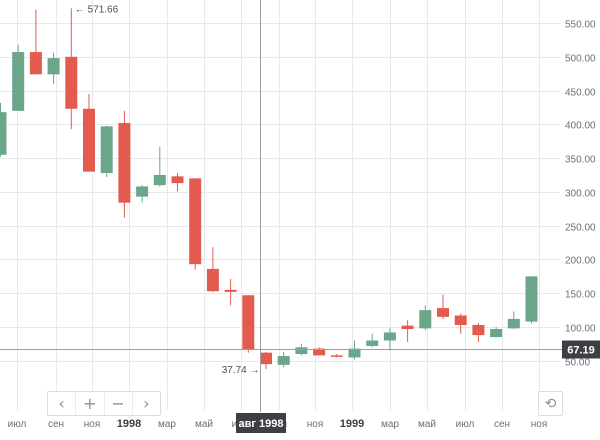 Image resolution: width=600 pixels, height=440 pixels. What do you see at coordinates (146, 403) in the screenshot?
I see `scroll-right-button: ›` at bounding box center [146, 403].